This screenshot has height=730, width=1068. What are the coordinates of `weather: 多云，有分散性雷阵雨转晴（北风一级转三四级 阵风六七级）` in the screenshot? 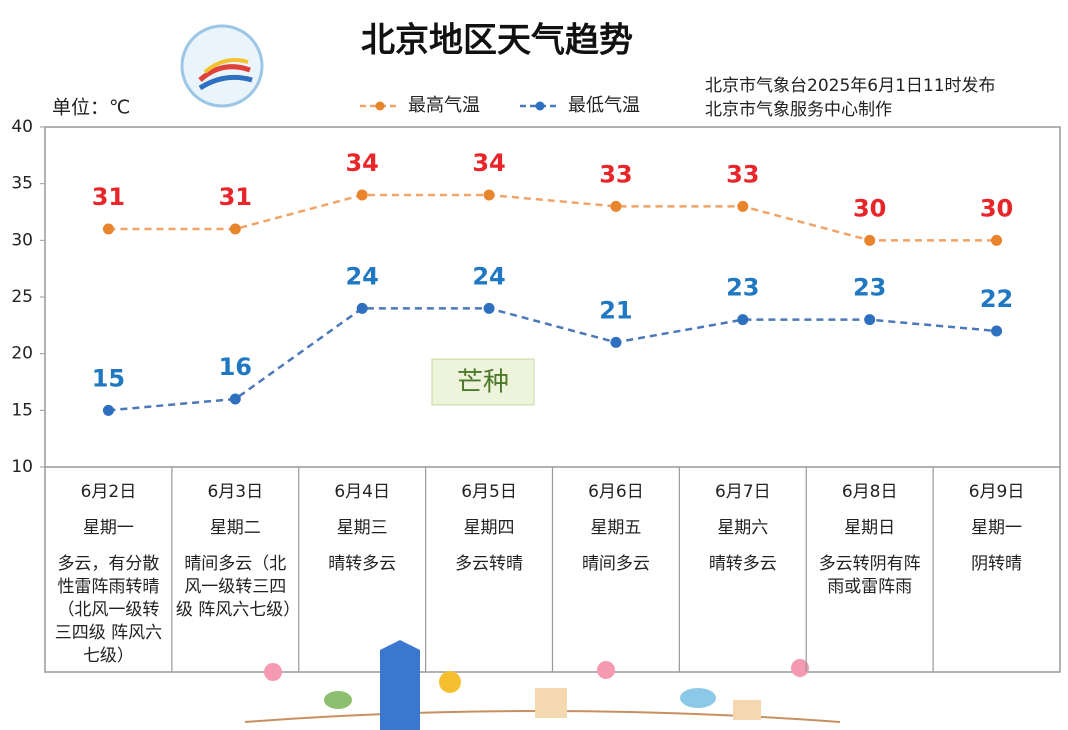 It's located at (108, 610).